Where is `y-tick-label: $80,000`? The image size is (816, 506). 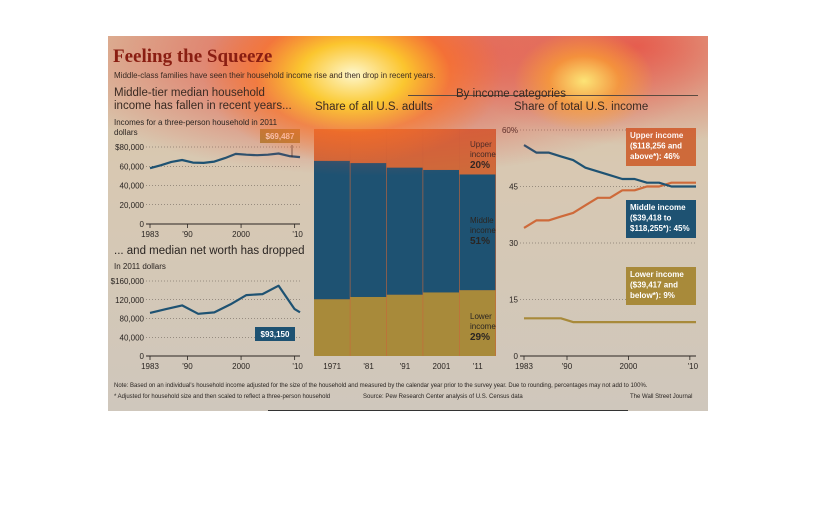 y-tick-label: $80,000 is located at coordinates (129, 147).